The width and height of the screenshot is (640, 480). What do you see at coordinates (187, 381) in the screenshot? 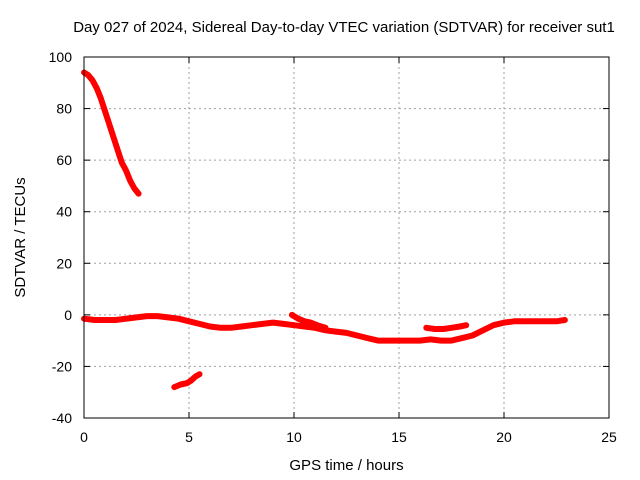
I see `series-2-line` at bounding box center [187, 381].